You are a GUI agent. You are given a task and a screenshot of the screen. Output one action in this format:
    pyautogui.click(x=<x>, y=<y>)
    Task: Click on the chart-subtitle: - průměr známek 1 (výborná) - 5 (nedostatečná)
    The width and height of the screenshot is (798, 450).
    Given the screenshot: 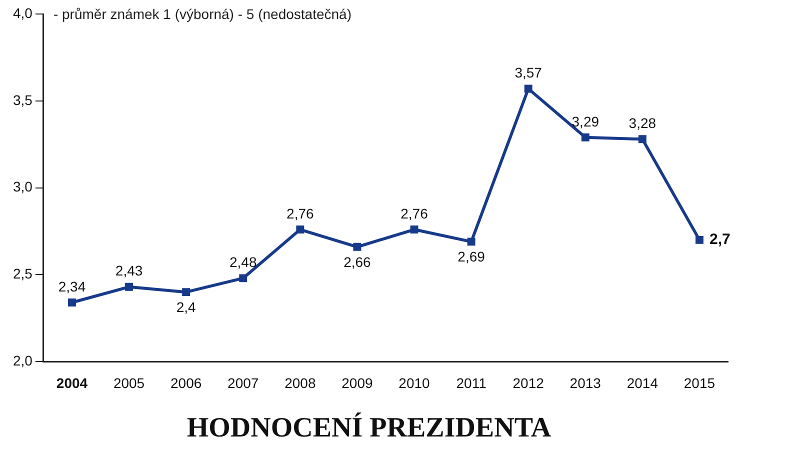 What is the action you would take?
    pyautogui.click(x=202, y=14)
    